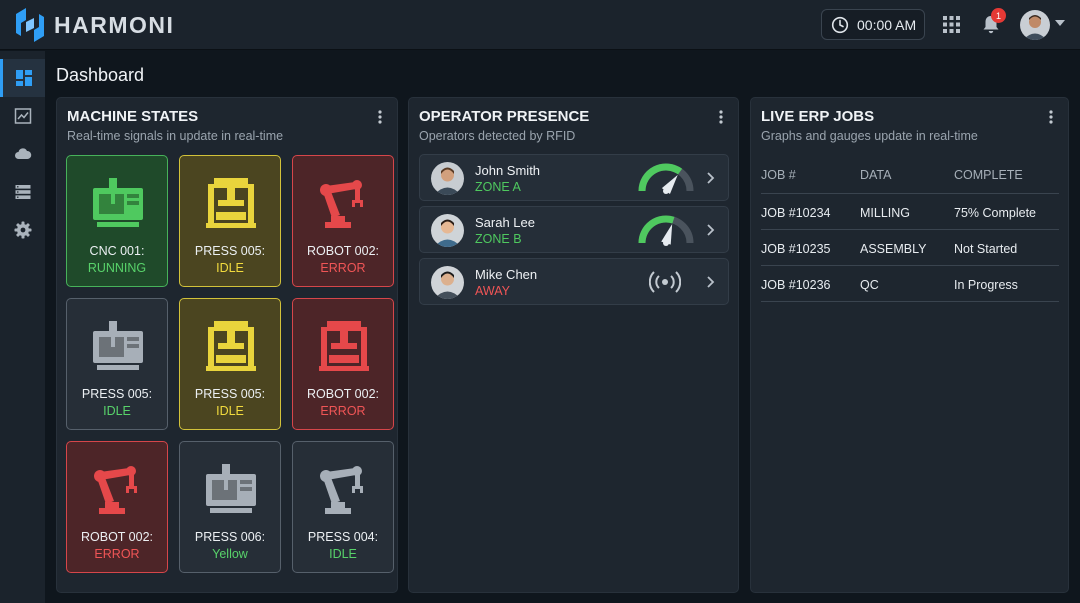 This screenshot has height=603, width=1080. I want to click on chevron-down-icon, so click(1060, 23).